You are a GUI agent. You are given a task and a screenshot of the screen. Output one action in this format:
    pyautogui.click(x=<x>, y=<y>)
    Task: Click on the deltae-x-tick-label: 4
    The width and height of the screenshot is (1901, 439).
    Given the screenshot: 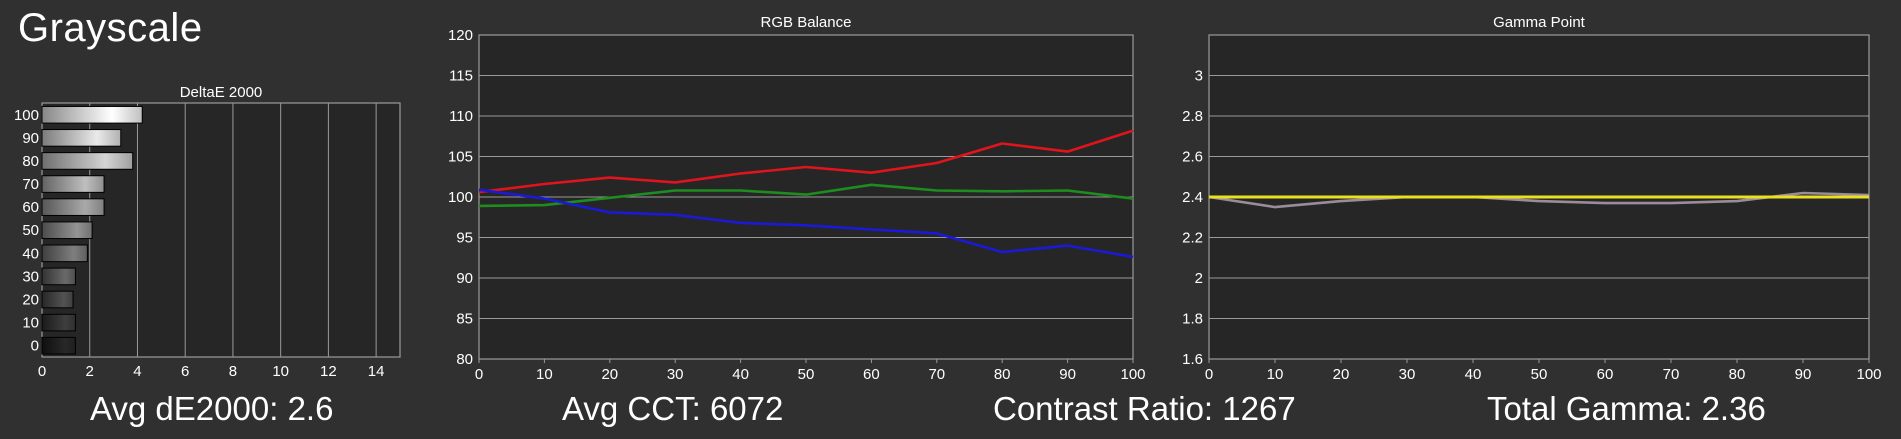 What is the action you would take?
    pyautogui.click(x=137, y=371)
    